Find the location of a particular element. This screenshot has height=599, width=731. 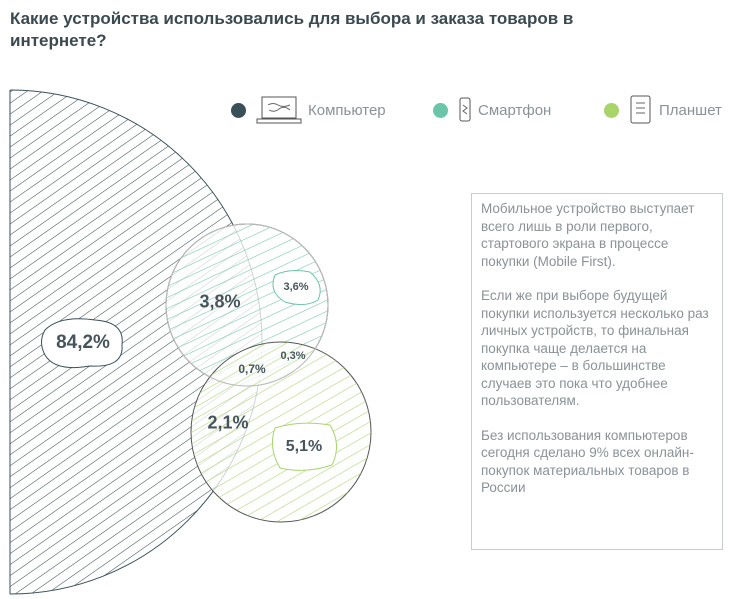

label-blob-tablet is located at coordinates (304, 446).